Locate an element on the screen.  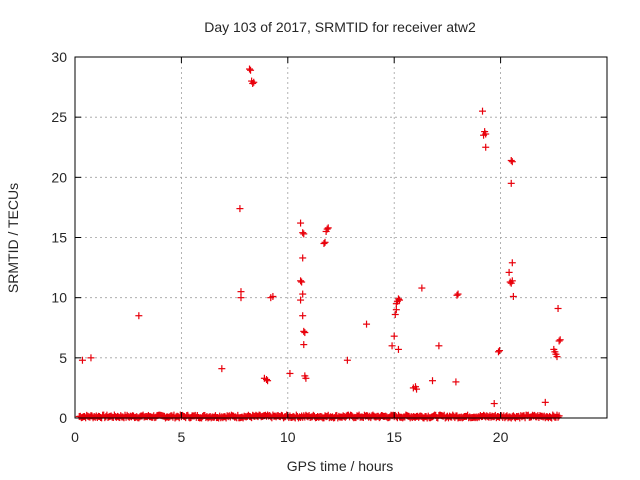
y-tick-label: 20 is located at coordinates (59, 177).